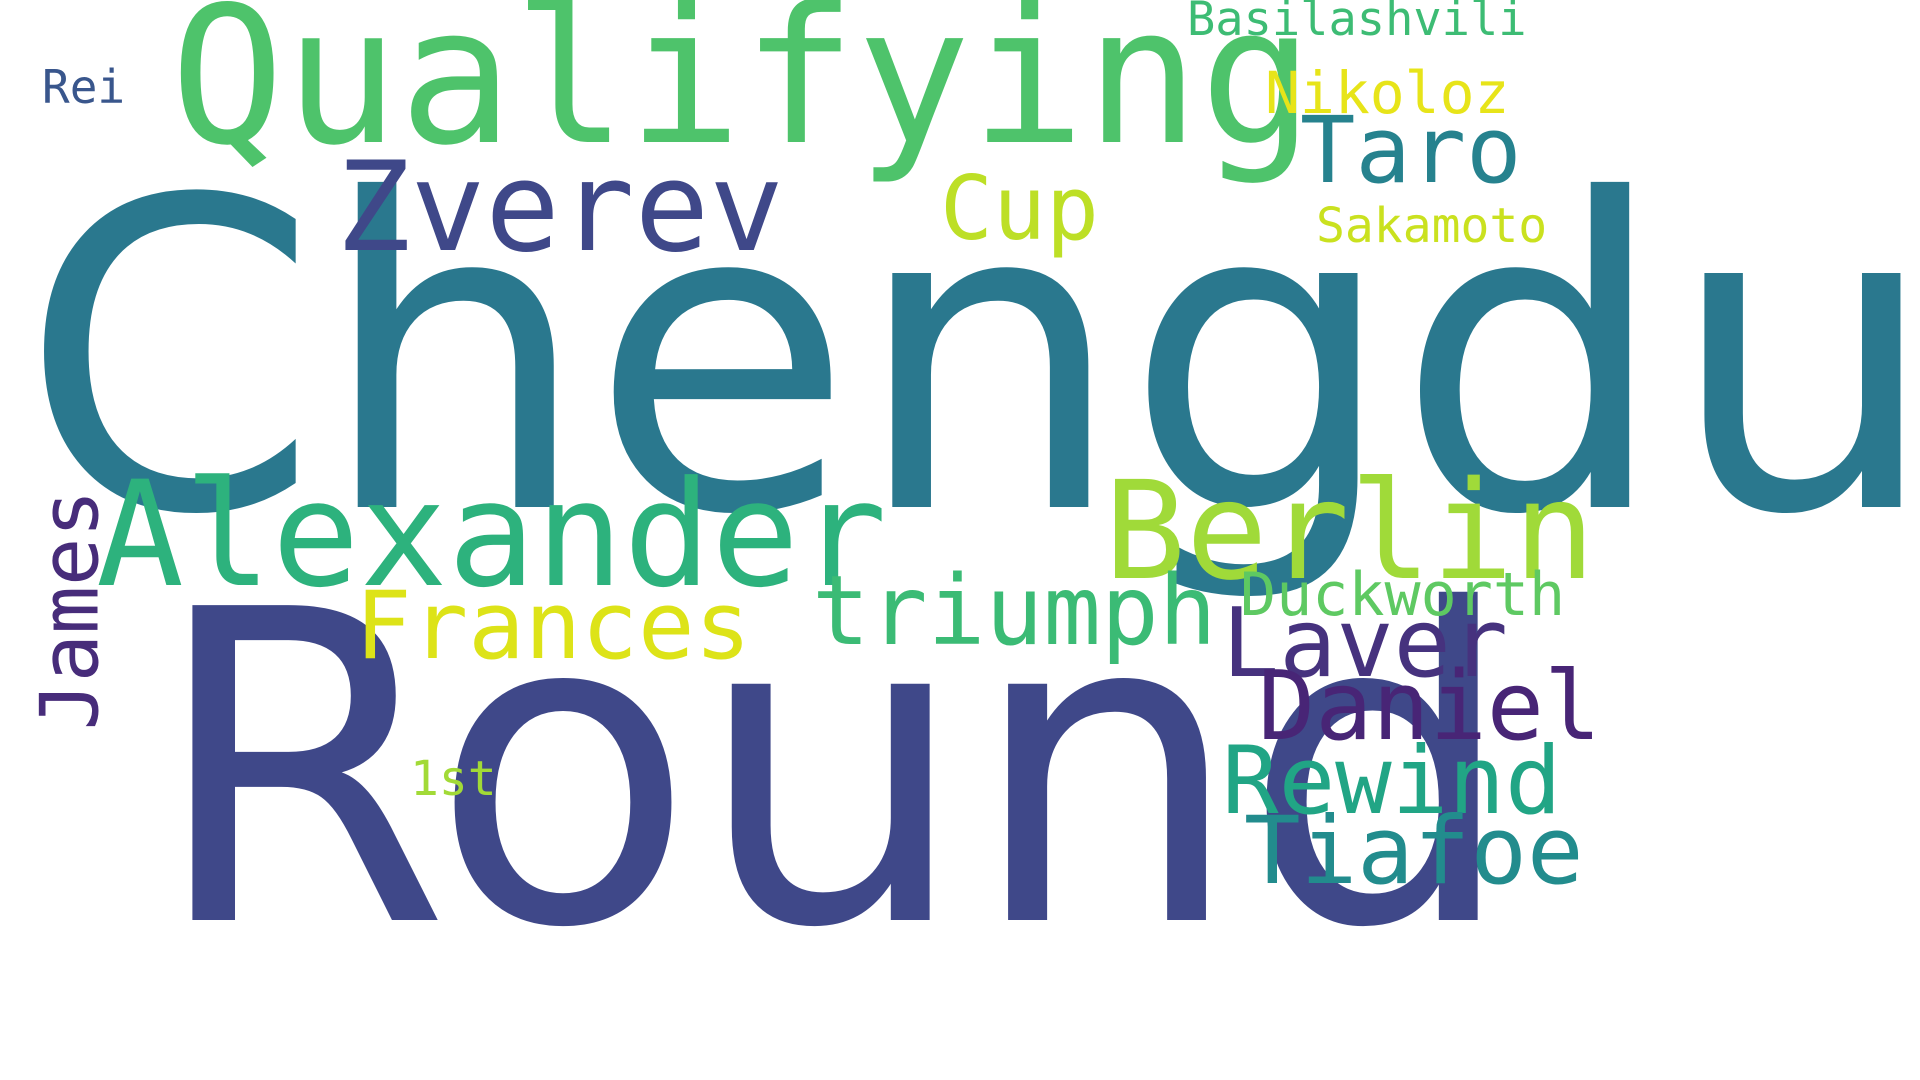  What do you see at coordinates (1403, 595) in the screenshot?
I see `word-duckworth: Duckworth` at bounding box center [1403, 595].